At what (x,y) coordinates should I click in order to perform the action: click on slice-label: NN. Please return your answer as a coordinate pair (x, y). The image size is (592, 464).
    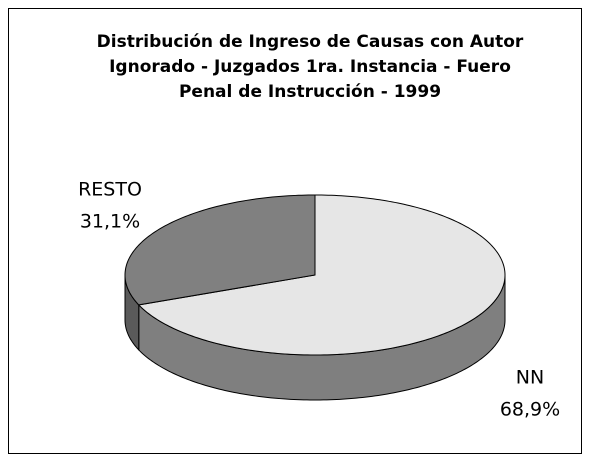
    Looking at the image, I should click on (530, 378).